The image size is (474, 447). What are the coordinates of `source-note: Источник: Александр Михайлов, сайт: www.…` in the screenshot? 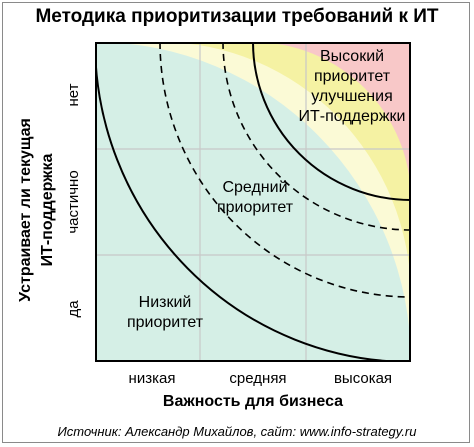 It's located at (237, 431).